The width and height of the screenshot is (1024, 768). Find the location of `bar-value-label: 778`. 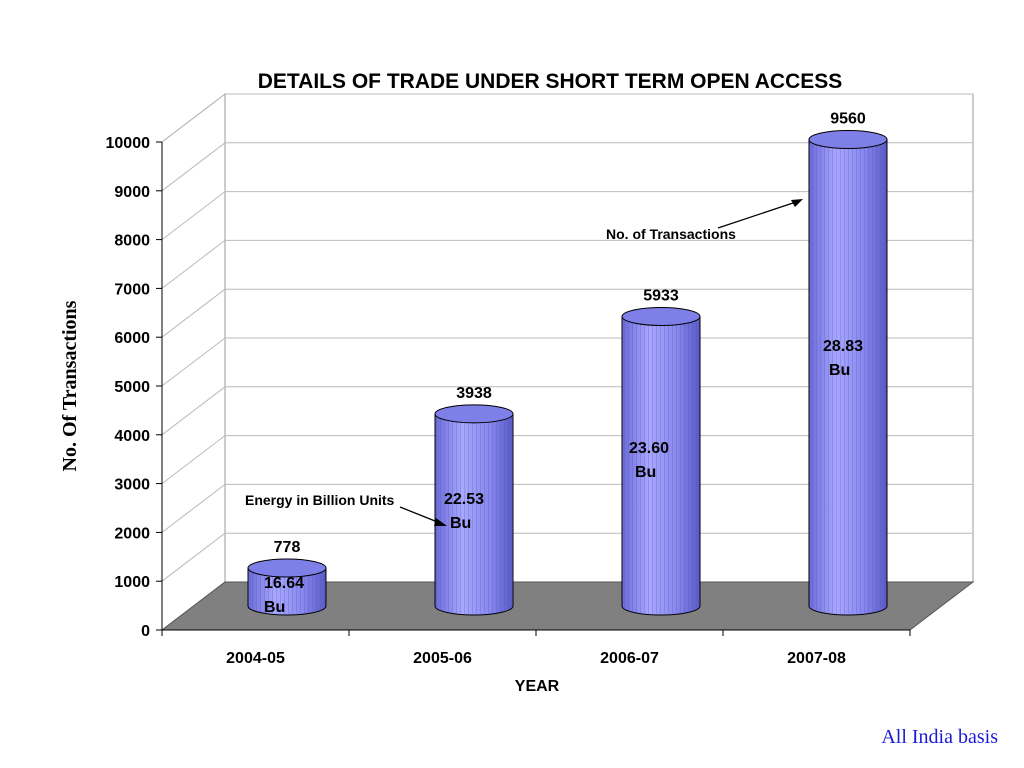

bar-value-label: 778 is located at coordinates (287, 547).